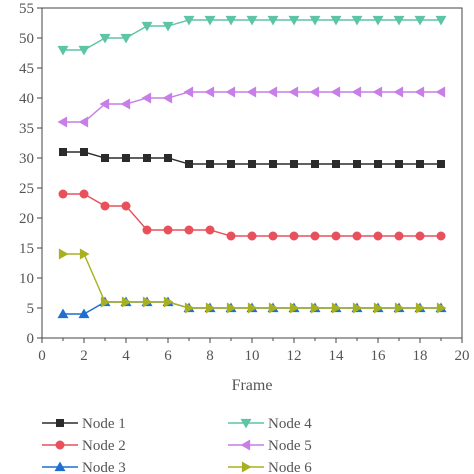 Image resolution: width=474 pixels, height=474 pixels. Describe the element at coordinates (26, 129) in the screenshot. I see `y-tick-label: 35` at that location.